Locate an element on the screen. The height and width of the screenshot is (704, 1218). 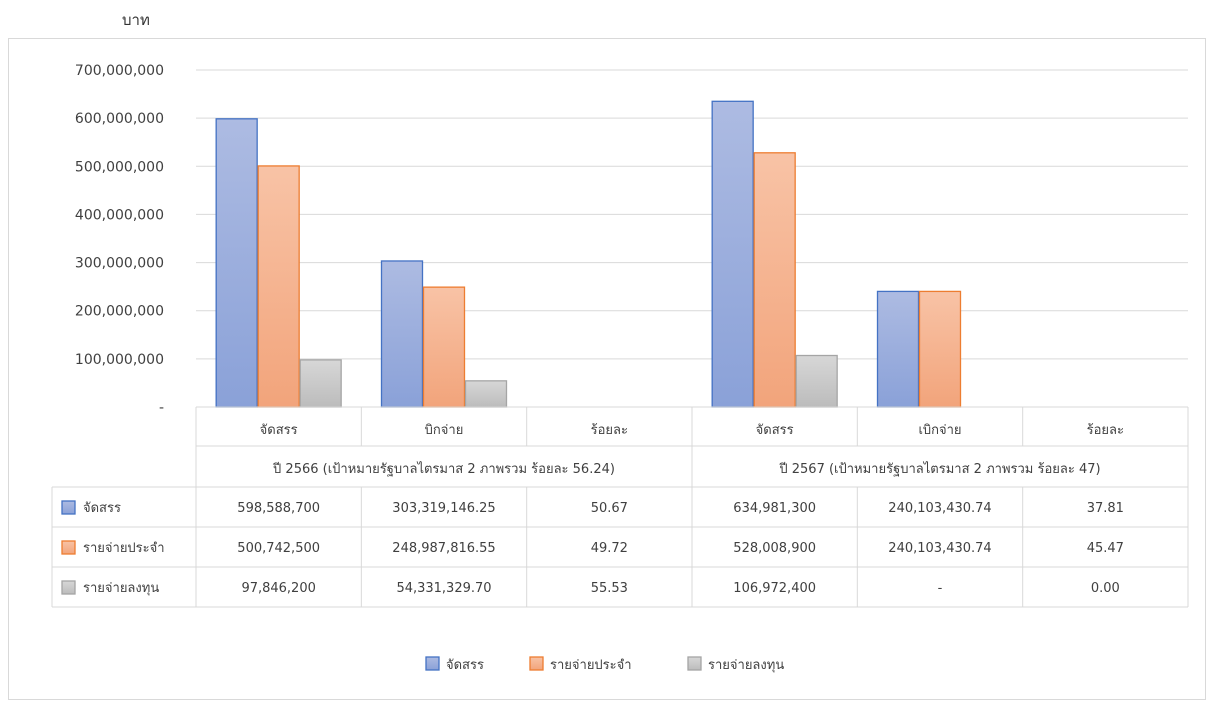
data-value-label: 37.81 is located at coordinates (1105, 508).